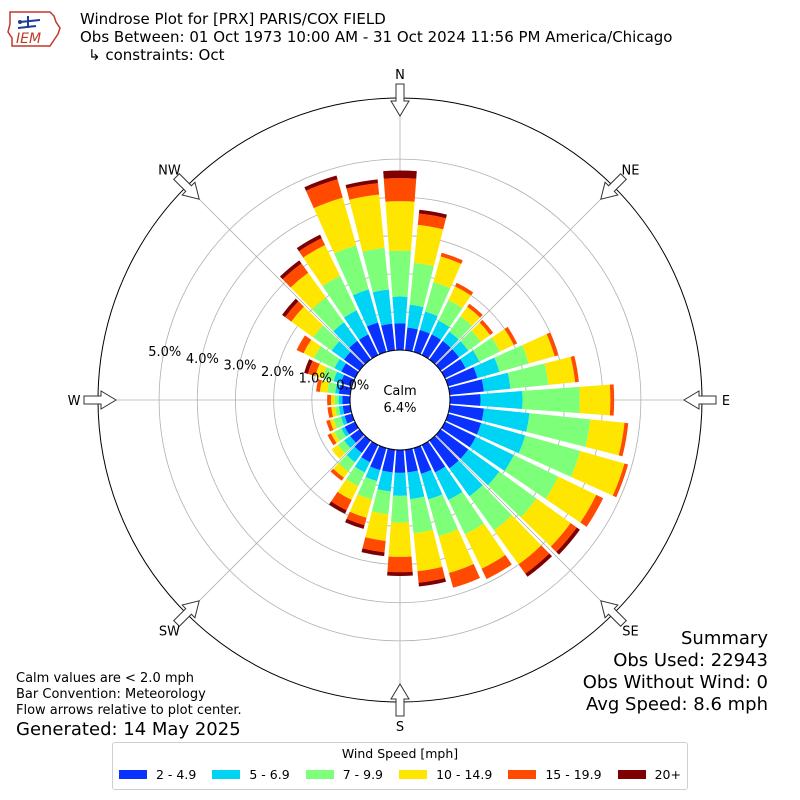 The height and width of the screenshot is (800, 800). What do you see at coordinates (399, 408) in the screenshot?
I see `calm-value: 6.4%` at bounding box center [399, 408].